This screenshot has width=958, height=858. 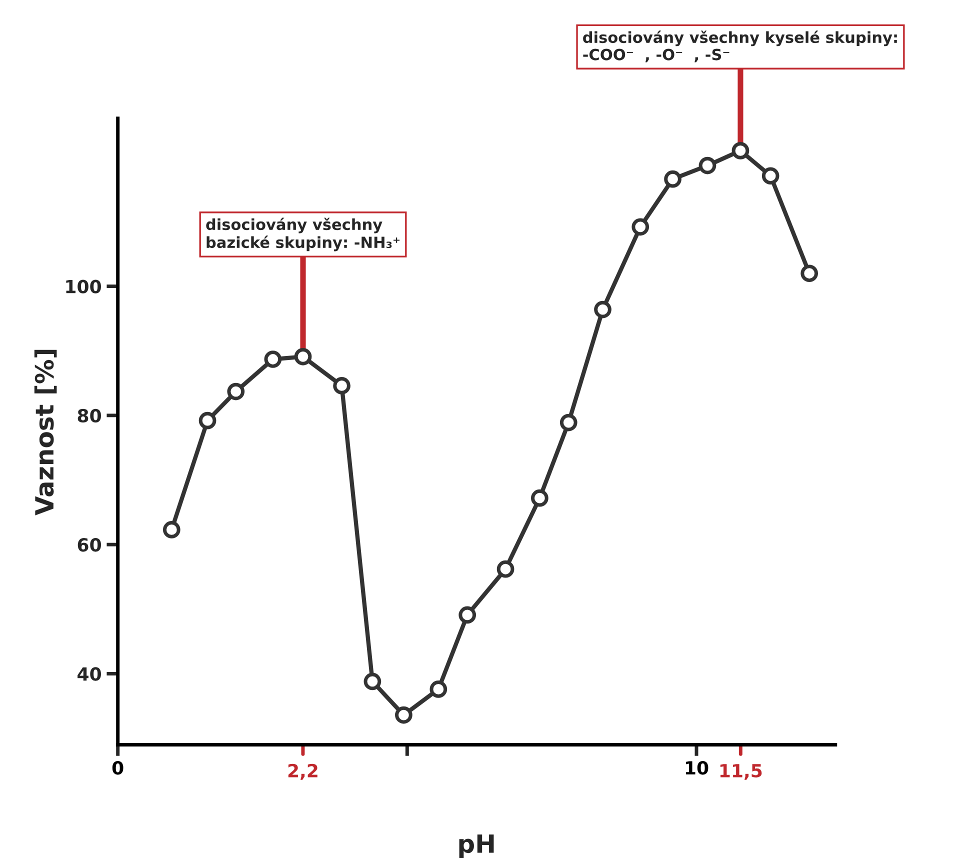 I want to click on y-tick-label: 80, so click(x=89, y=415).